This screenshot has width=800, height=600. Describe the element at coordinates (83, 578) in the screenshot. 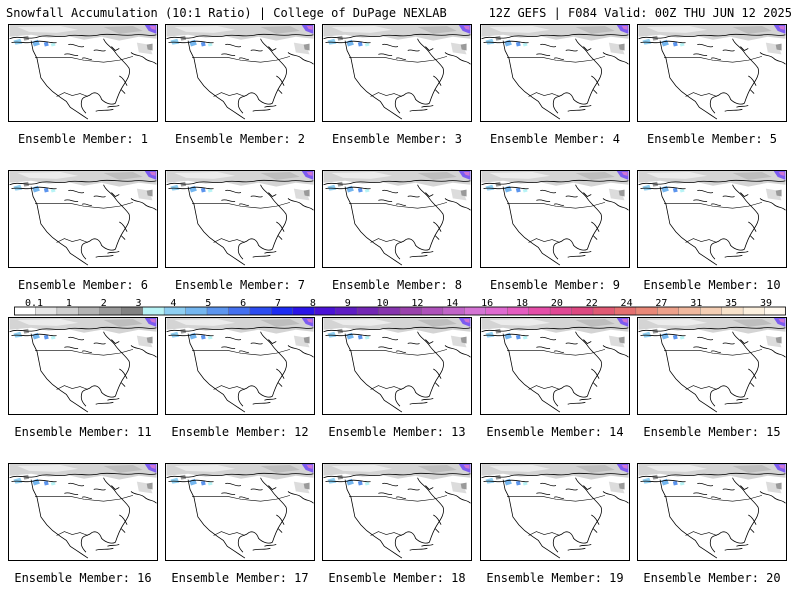

I see `ensemble-member-label: Ensemble Member: 16` at that location.